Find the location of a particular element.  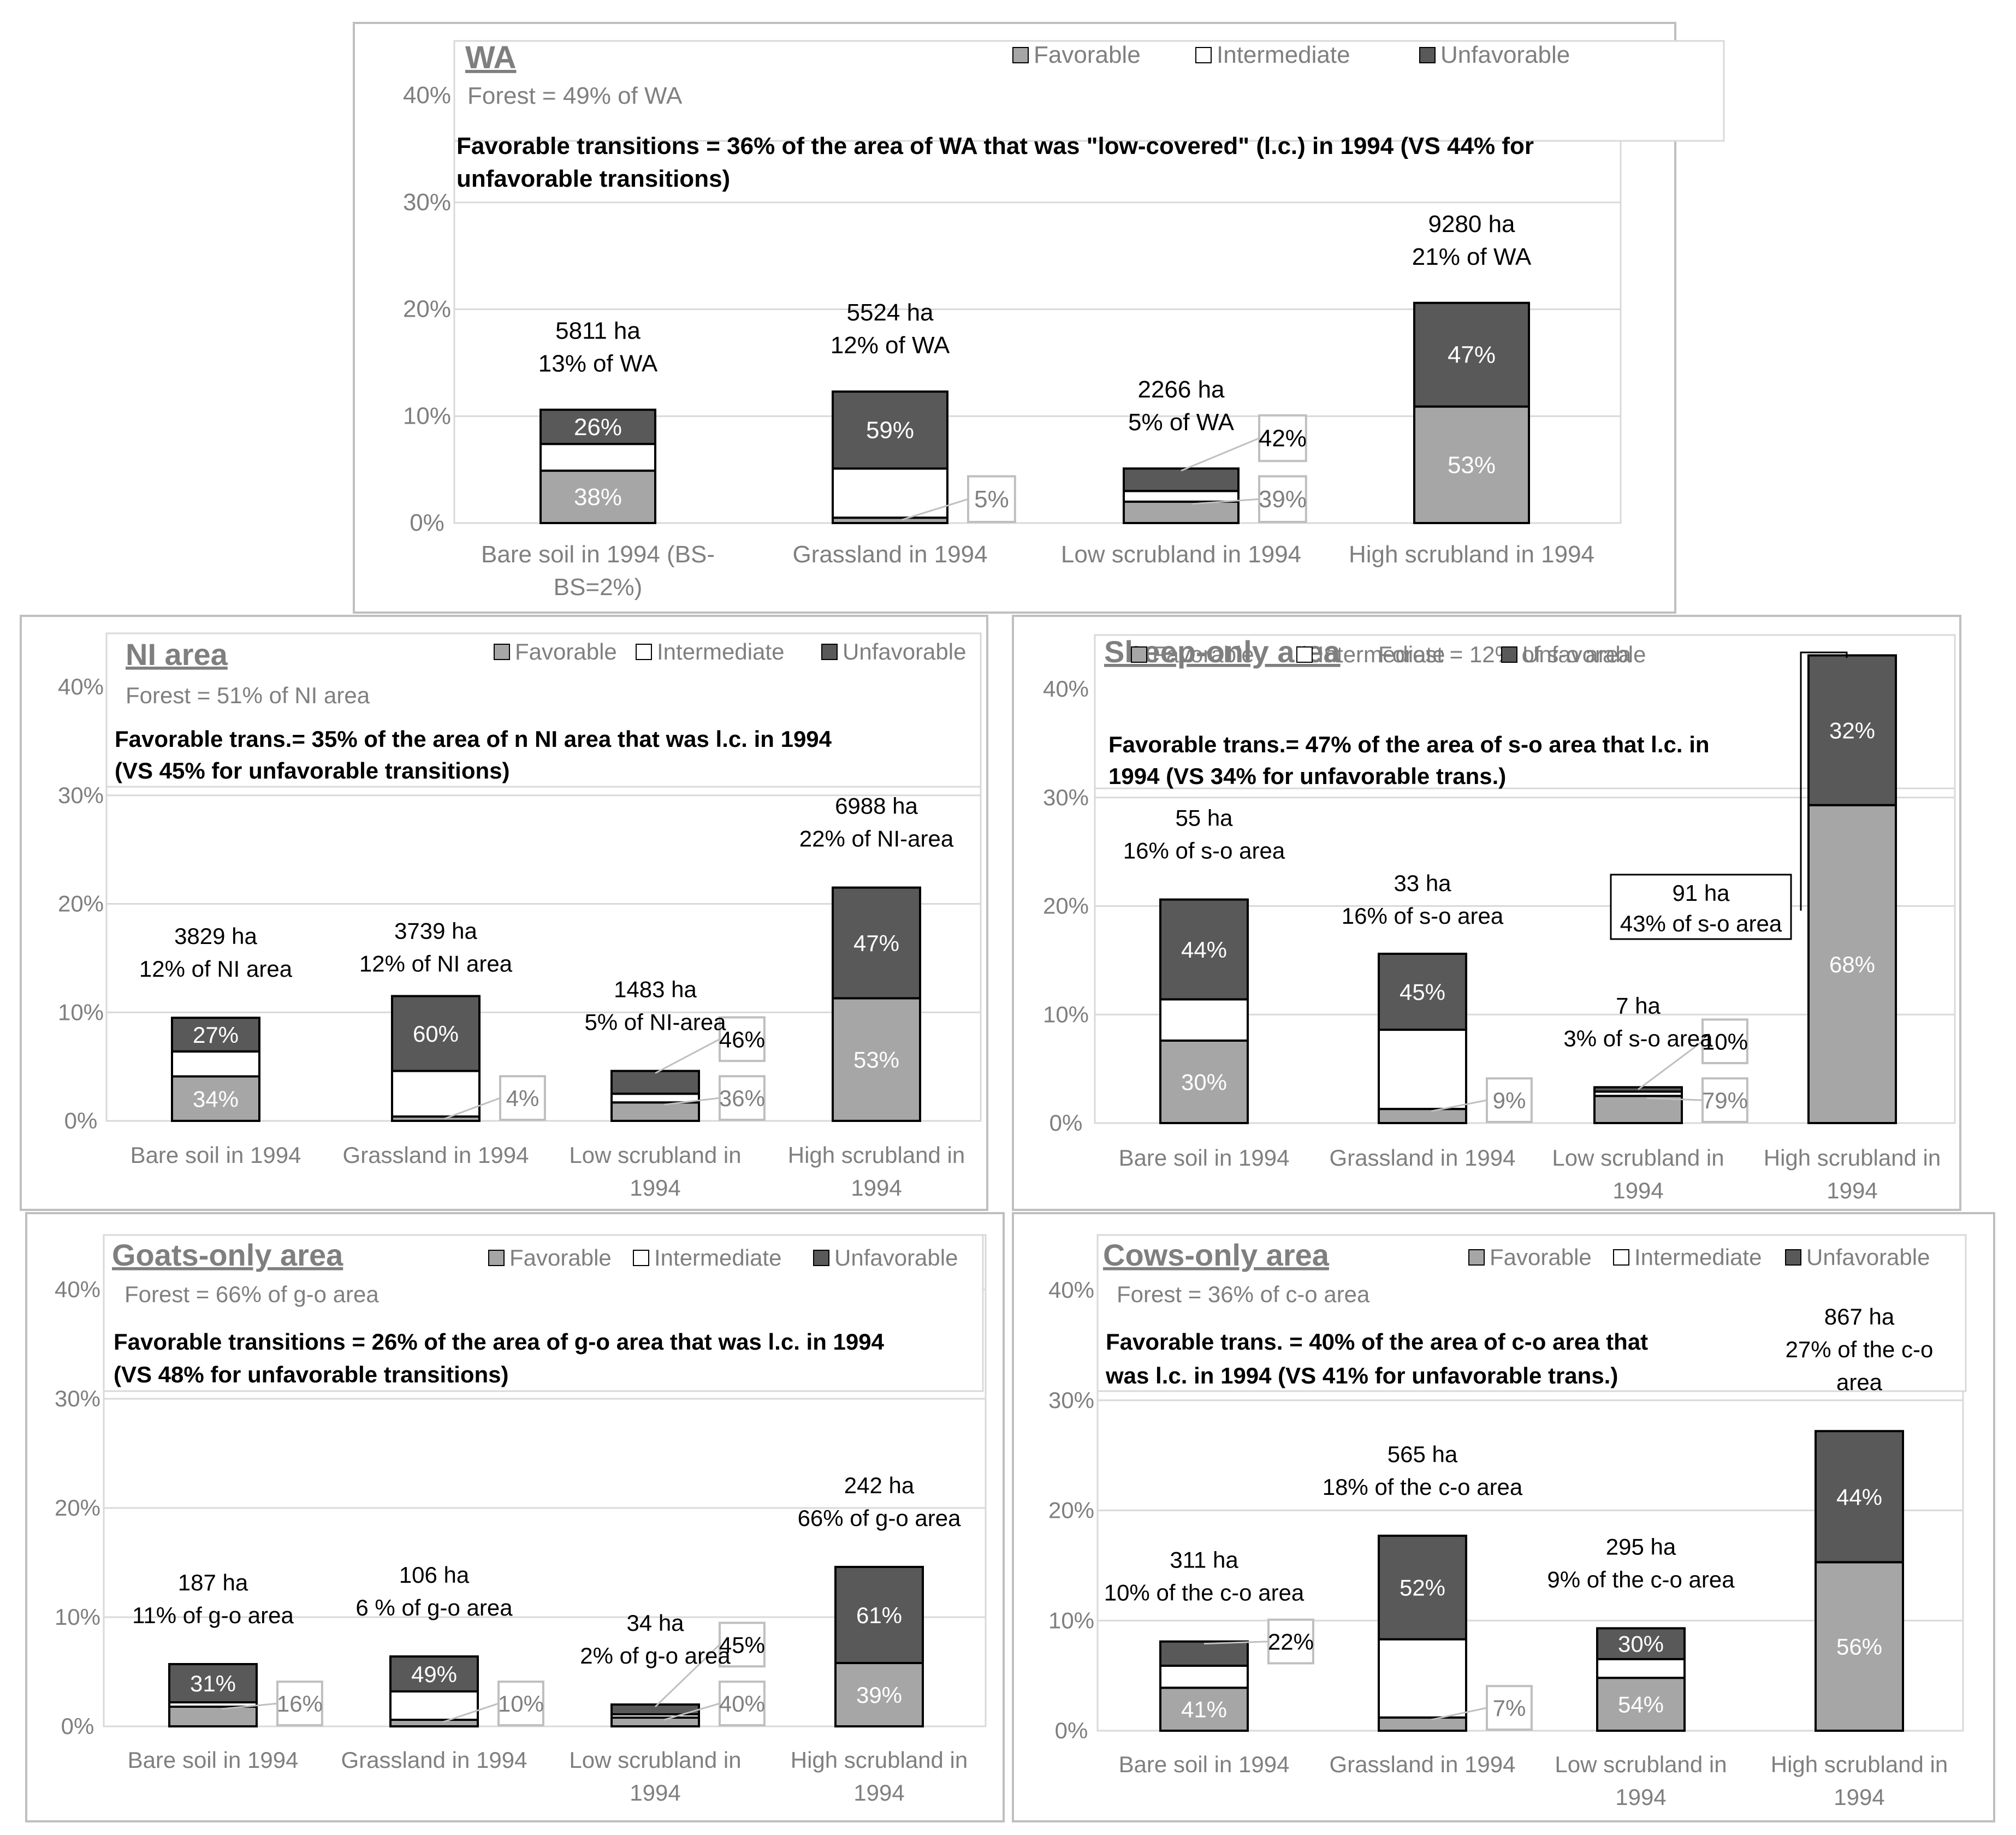

callout-label: 10% is located at coordinates (521, 1704).